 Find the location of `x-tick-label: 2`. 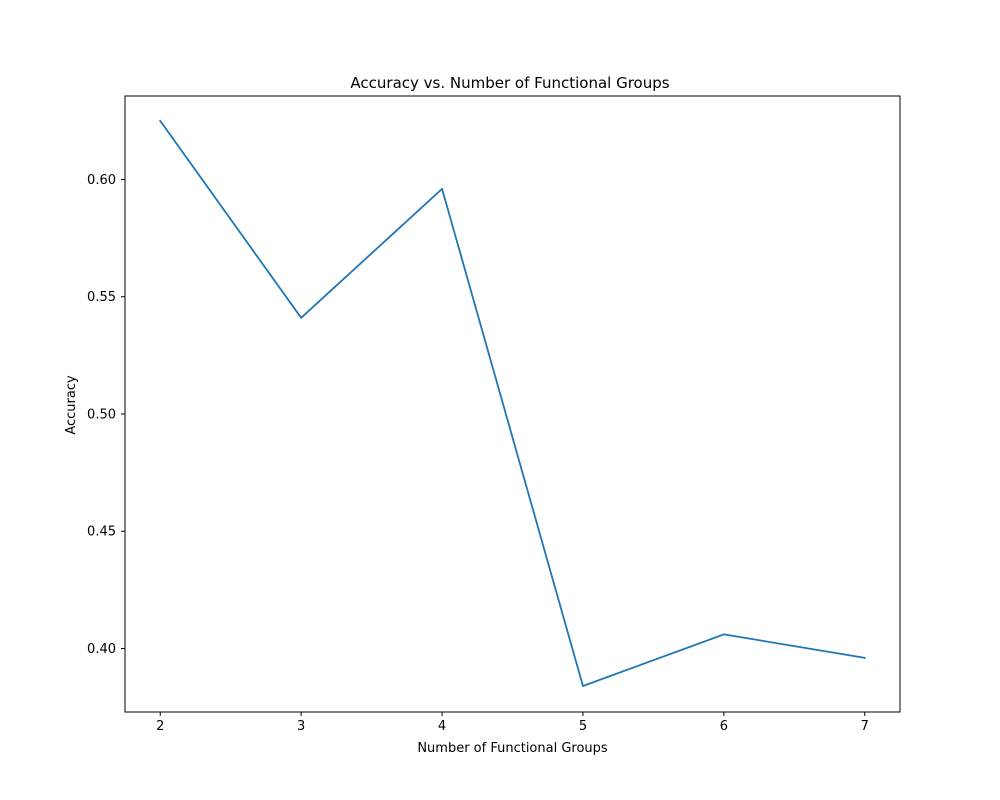

x-tick-label: 2 is located at coordinates (160, 726).